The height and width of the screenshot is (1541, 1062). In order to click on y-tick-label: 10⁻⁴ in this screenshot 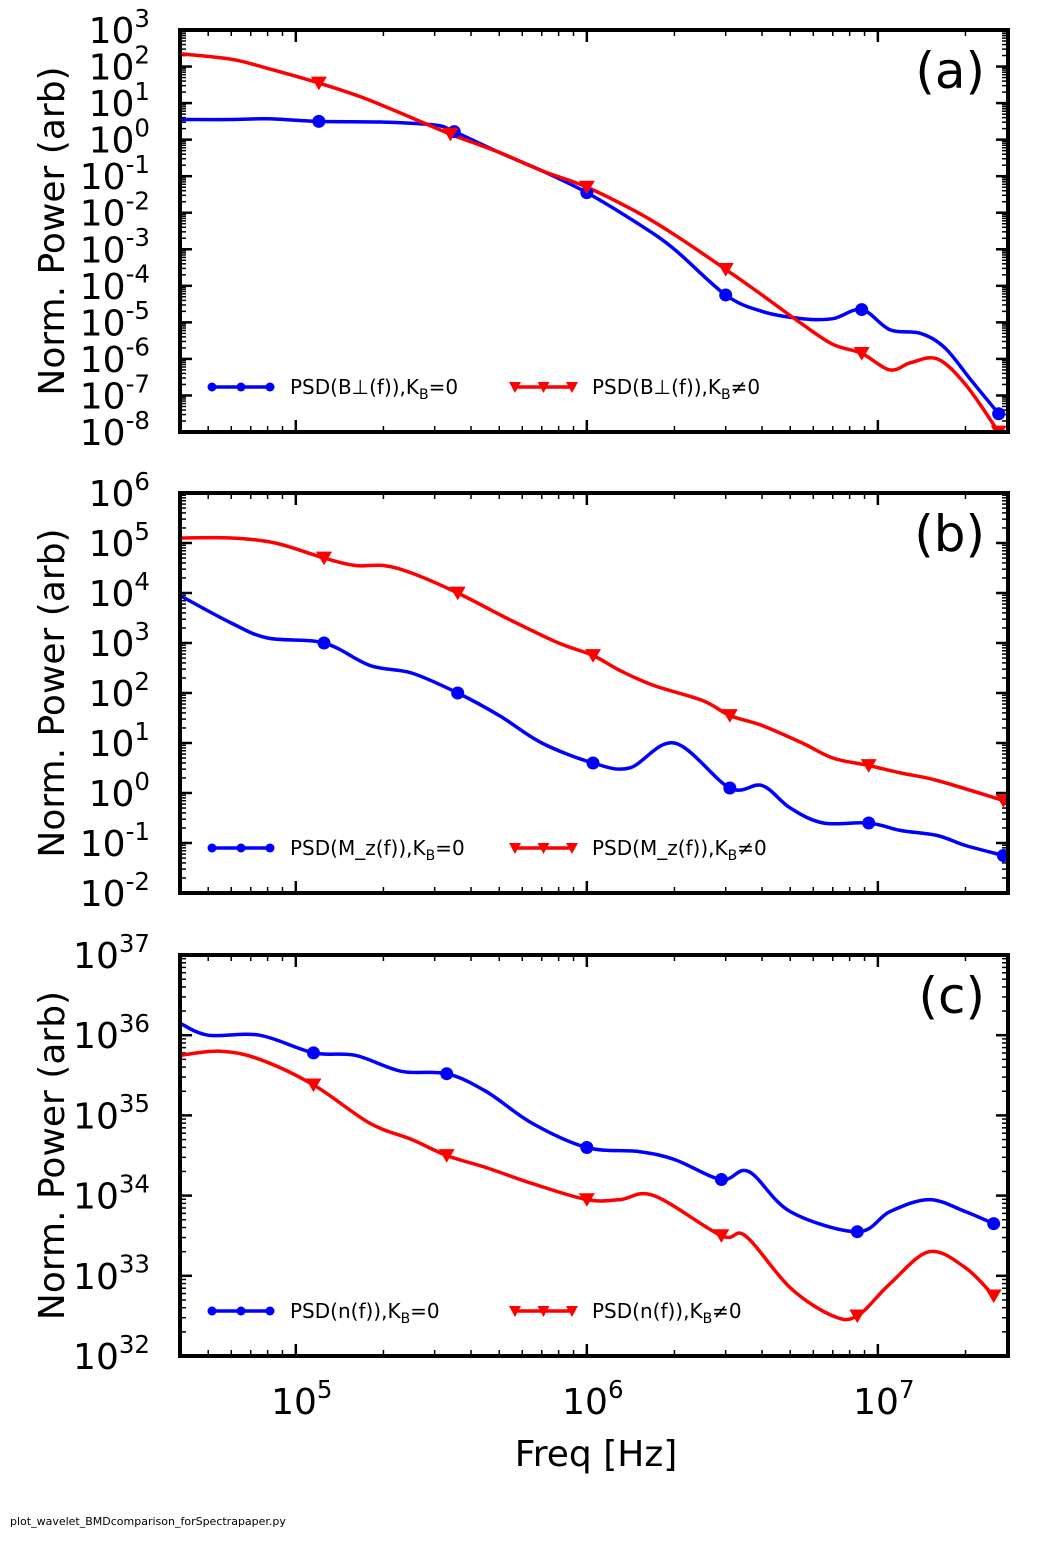, I will do `click(115, 284)`.